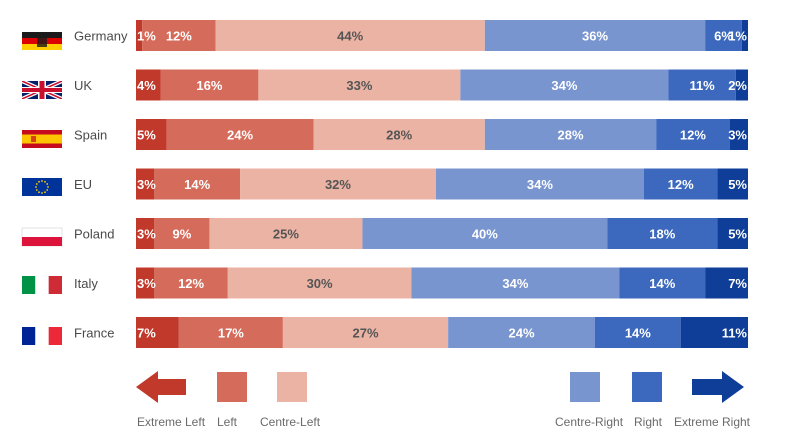 This screenshot has width=790, height=438. I want to click on data-label-eu-extreme-right: 5%, so click(737, 184).